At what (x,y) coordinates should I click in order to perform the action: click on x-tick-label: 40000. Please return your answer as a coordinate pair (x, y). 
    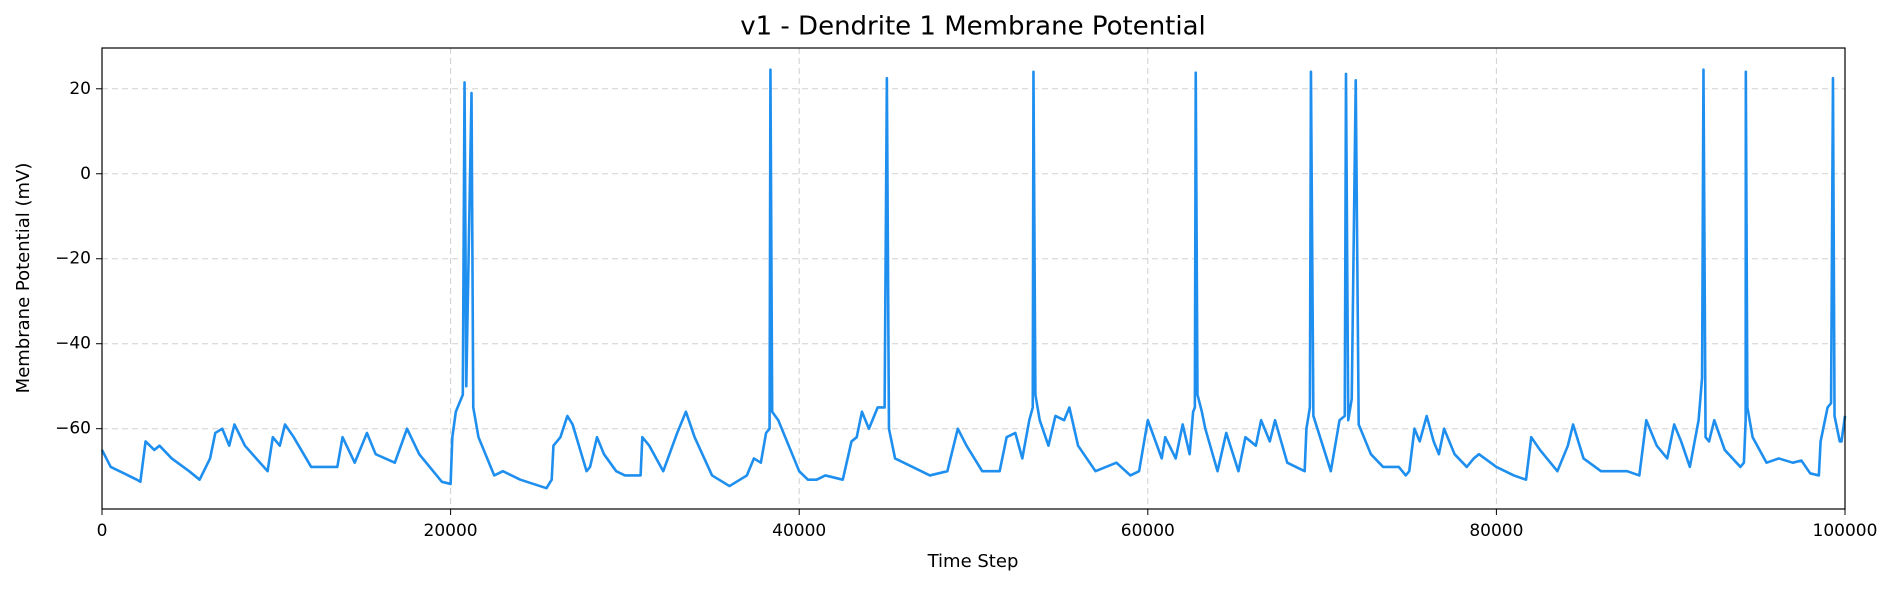
    Looking at the image, I should click on (799, 531).